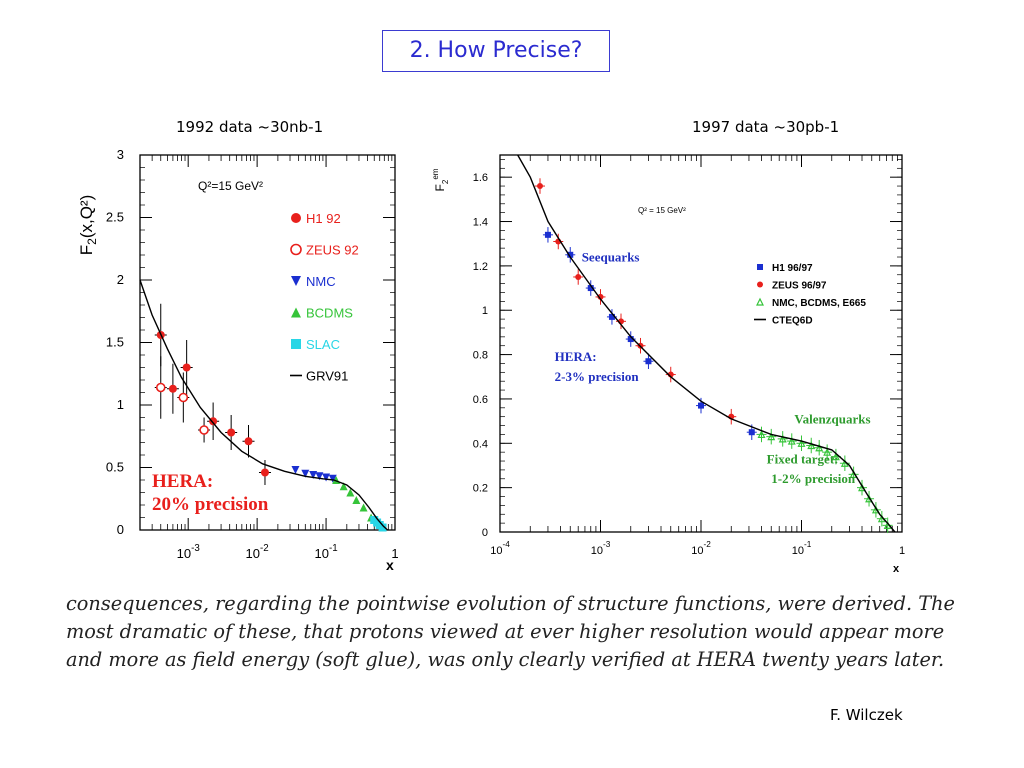  Describe the element at coordinates (576, 356) in the screenshot. I see `annotation-label: HERA:` at that location.